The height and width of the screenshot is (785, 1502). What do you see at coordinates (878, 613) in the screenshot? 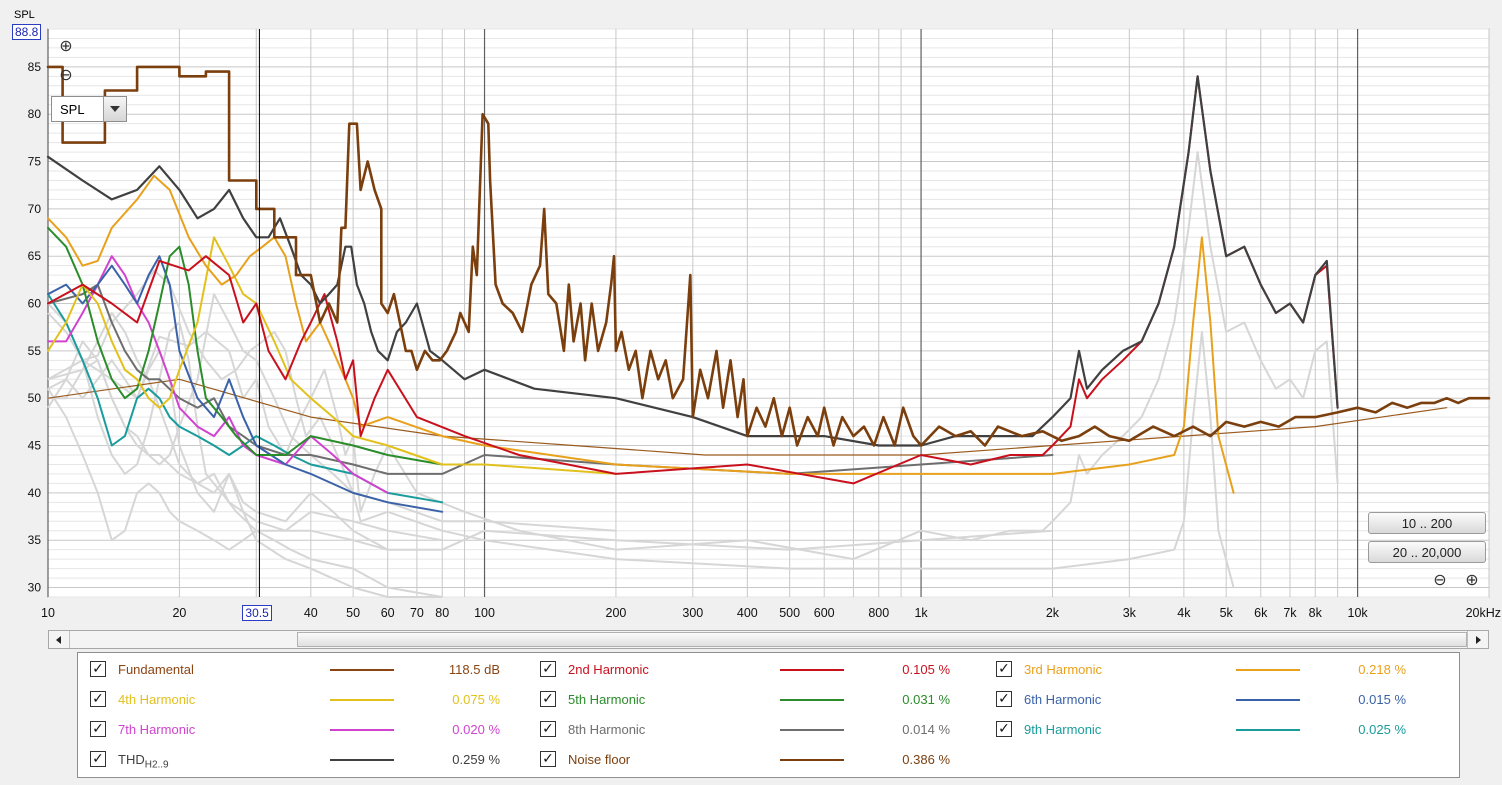
I see `x-tick-label: 800` at bounding box center [878, 613].